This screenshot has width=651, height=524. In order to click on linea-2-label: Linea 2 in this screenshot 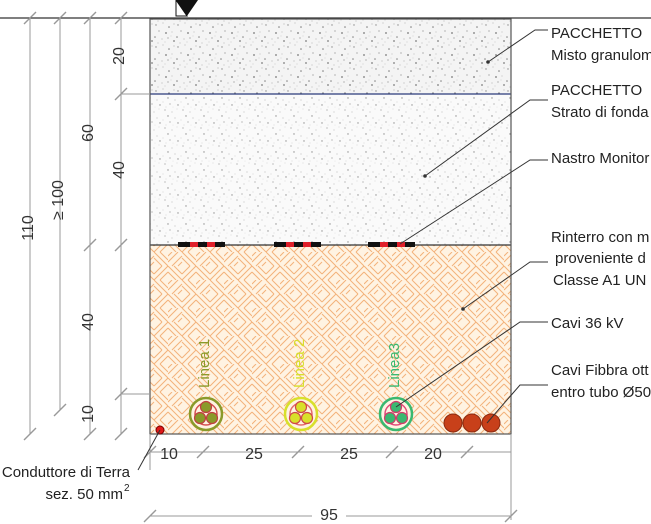, I will do `click(299, 363)`.